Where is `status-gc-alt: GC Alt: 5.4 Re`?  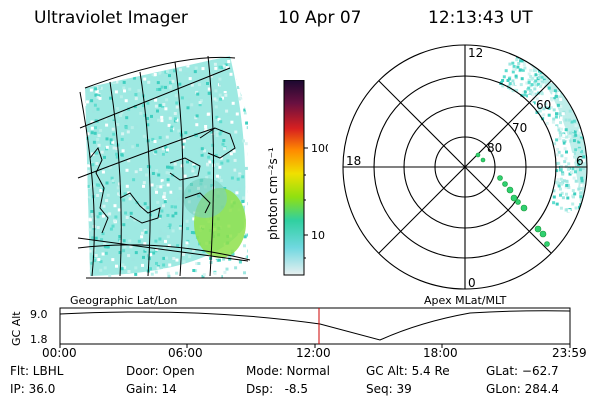 status-gc-alt: GC Alt: 5.4 Re is located at coordinates (408, 371).